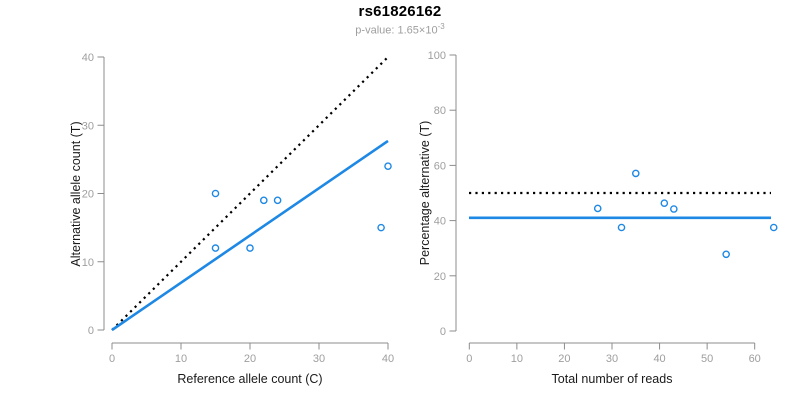  I want to click on y-tick-label: 80, so click(440, 111).